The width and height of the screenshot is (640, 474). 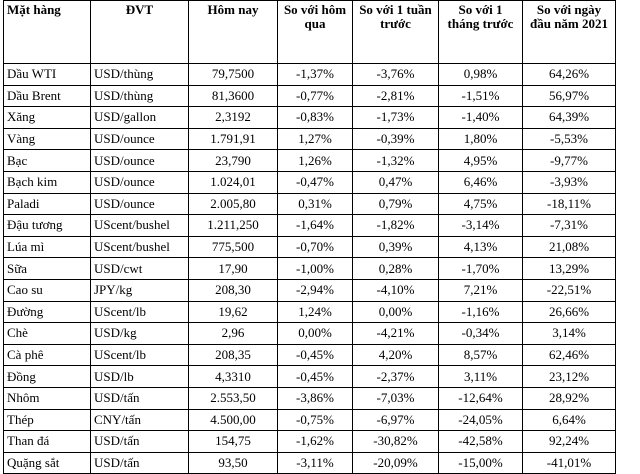 I want to click on today-price-cell: 1.211,250, so click(x=233, y=225).